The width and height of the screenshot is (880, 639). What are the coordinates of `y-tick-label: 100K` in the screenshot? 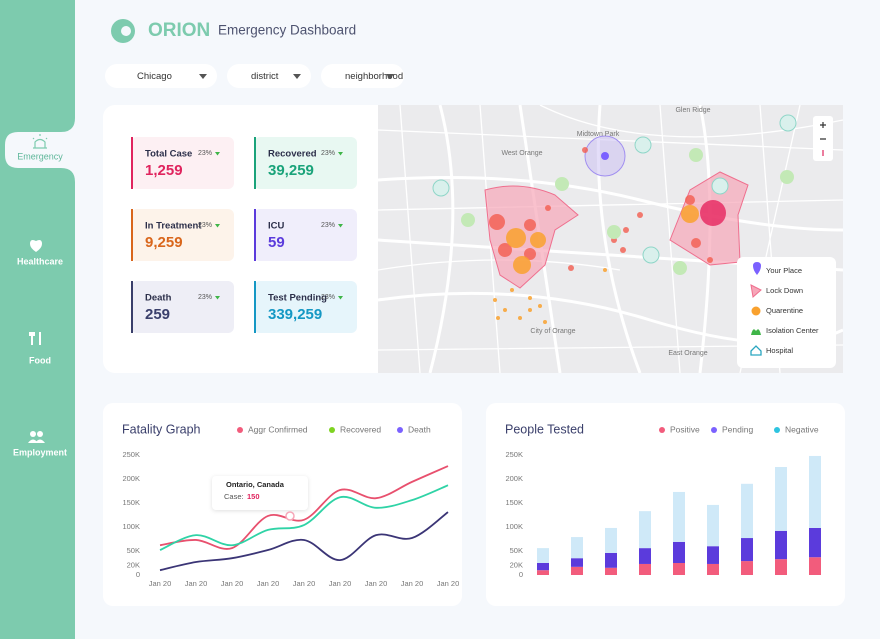 It's located at (131, 526).